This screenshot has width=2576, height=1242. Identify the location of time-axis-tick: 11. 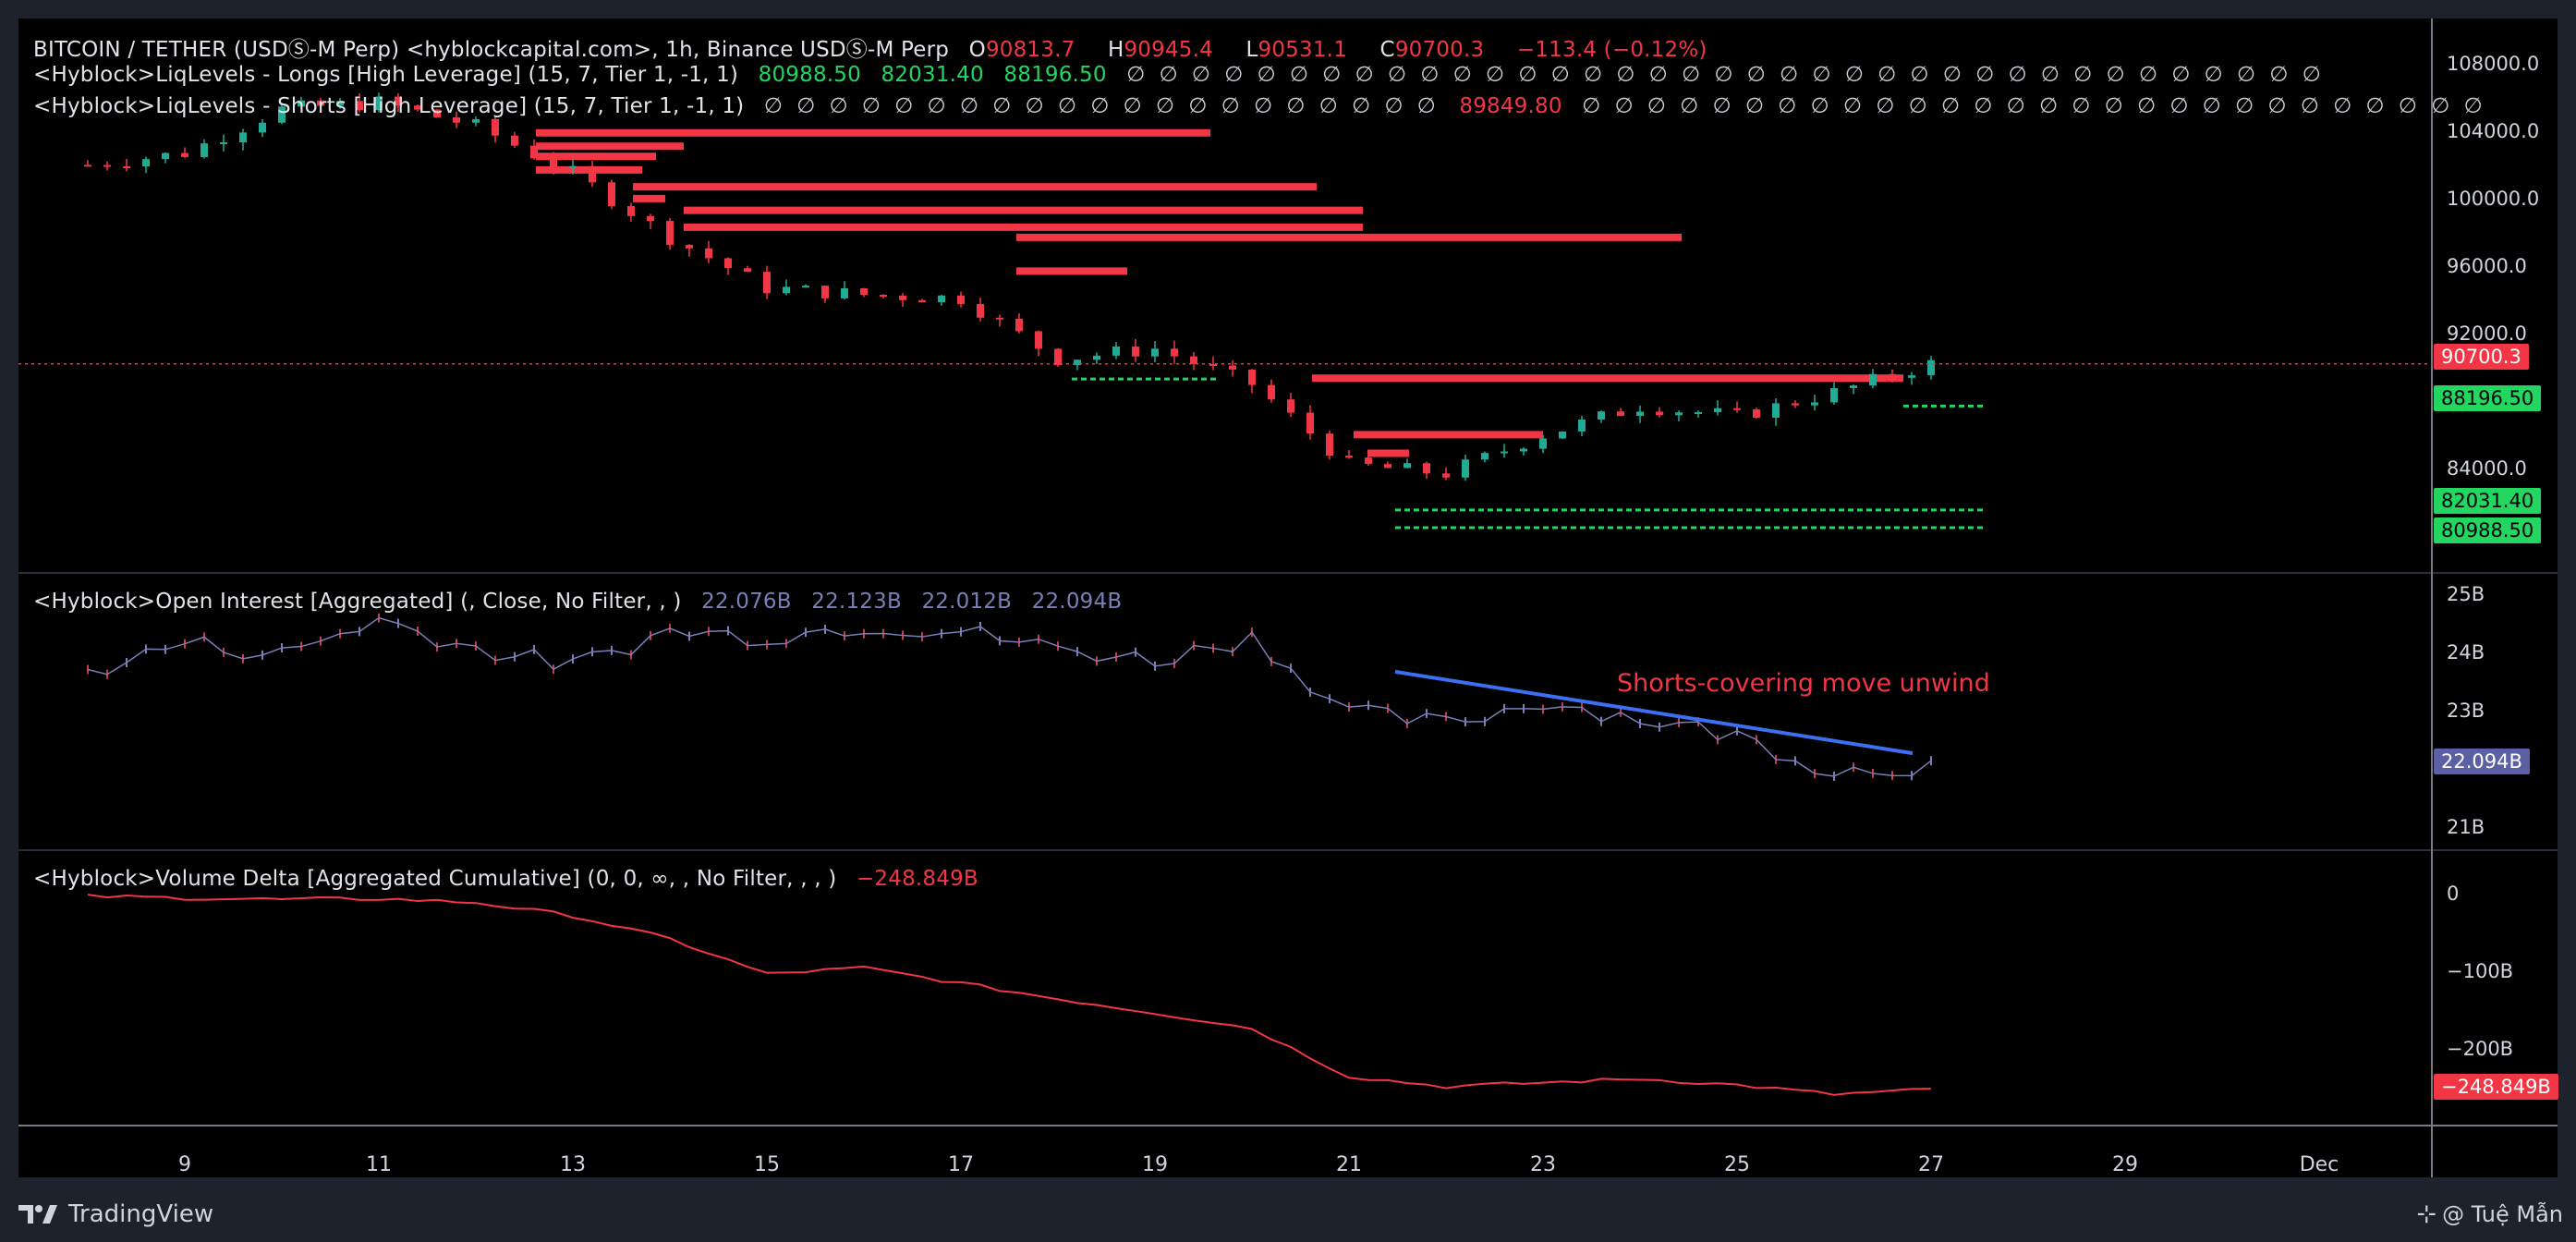
(379, 1164).